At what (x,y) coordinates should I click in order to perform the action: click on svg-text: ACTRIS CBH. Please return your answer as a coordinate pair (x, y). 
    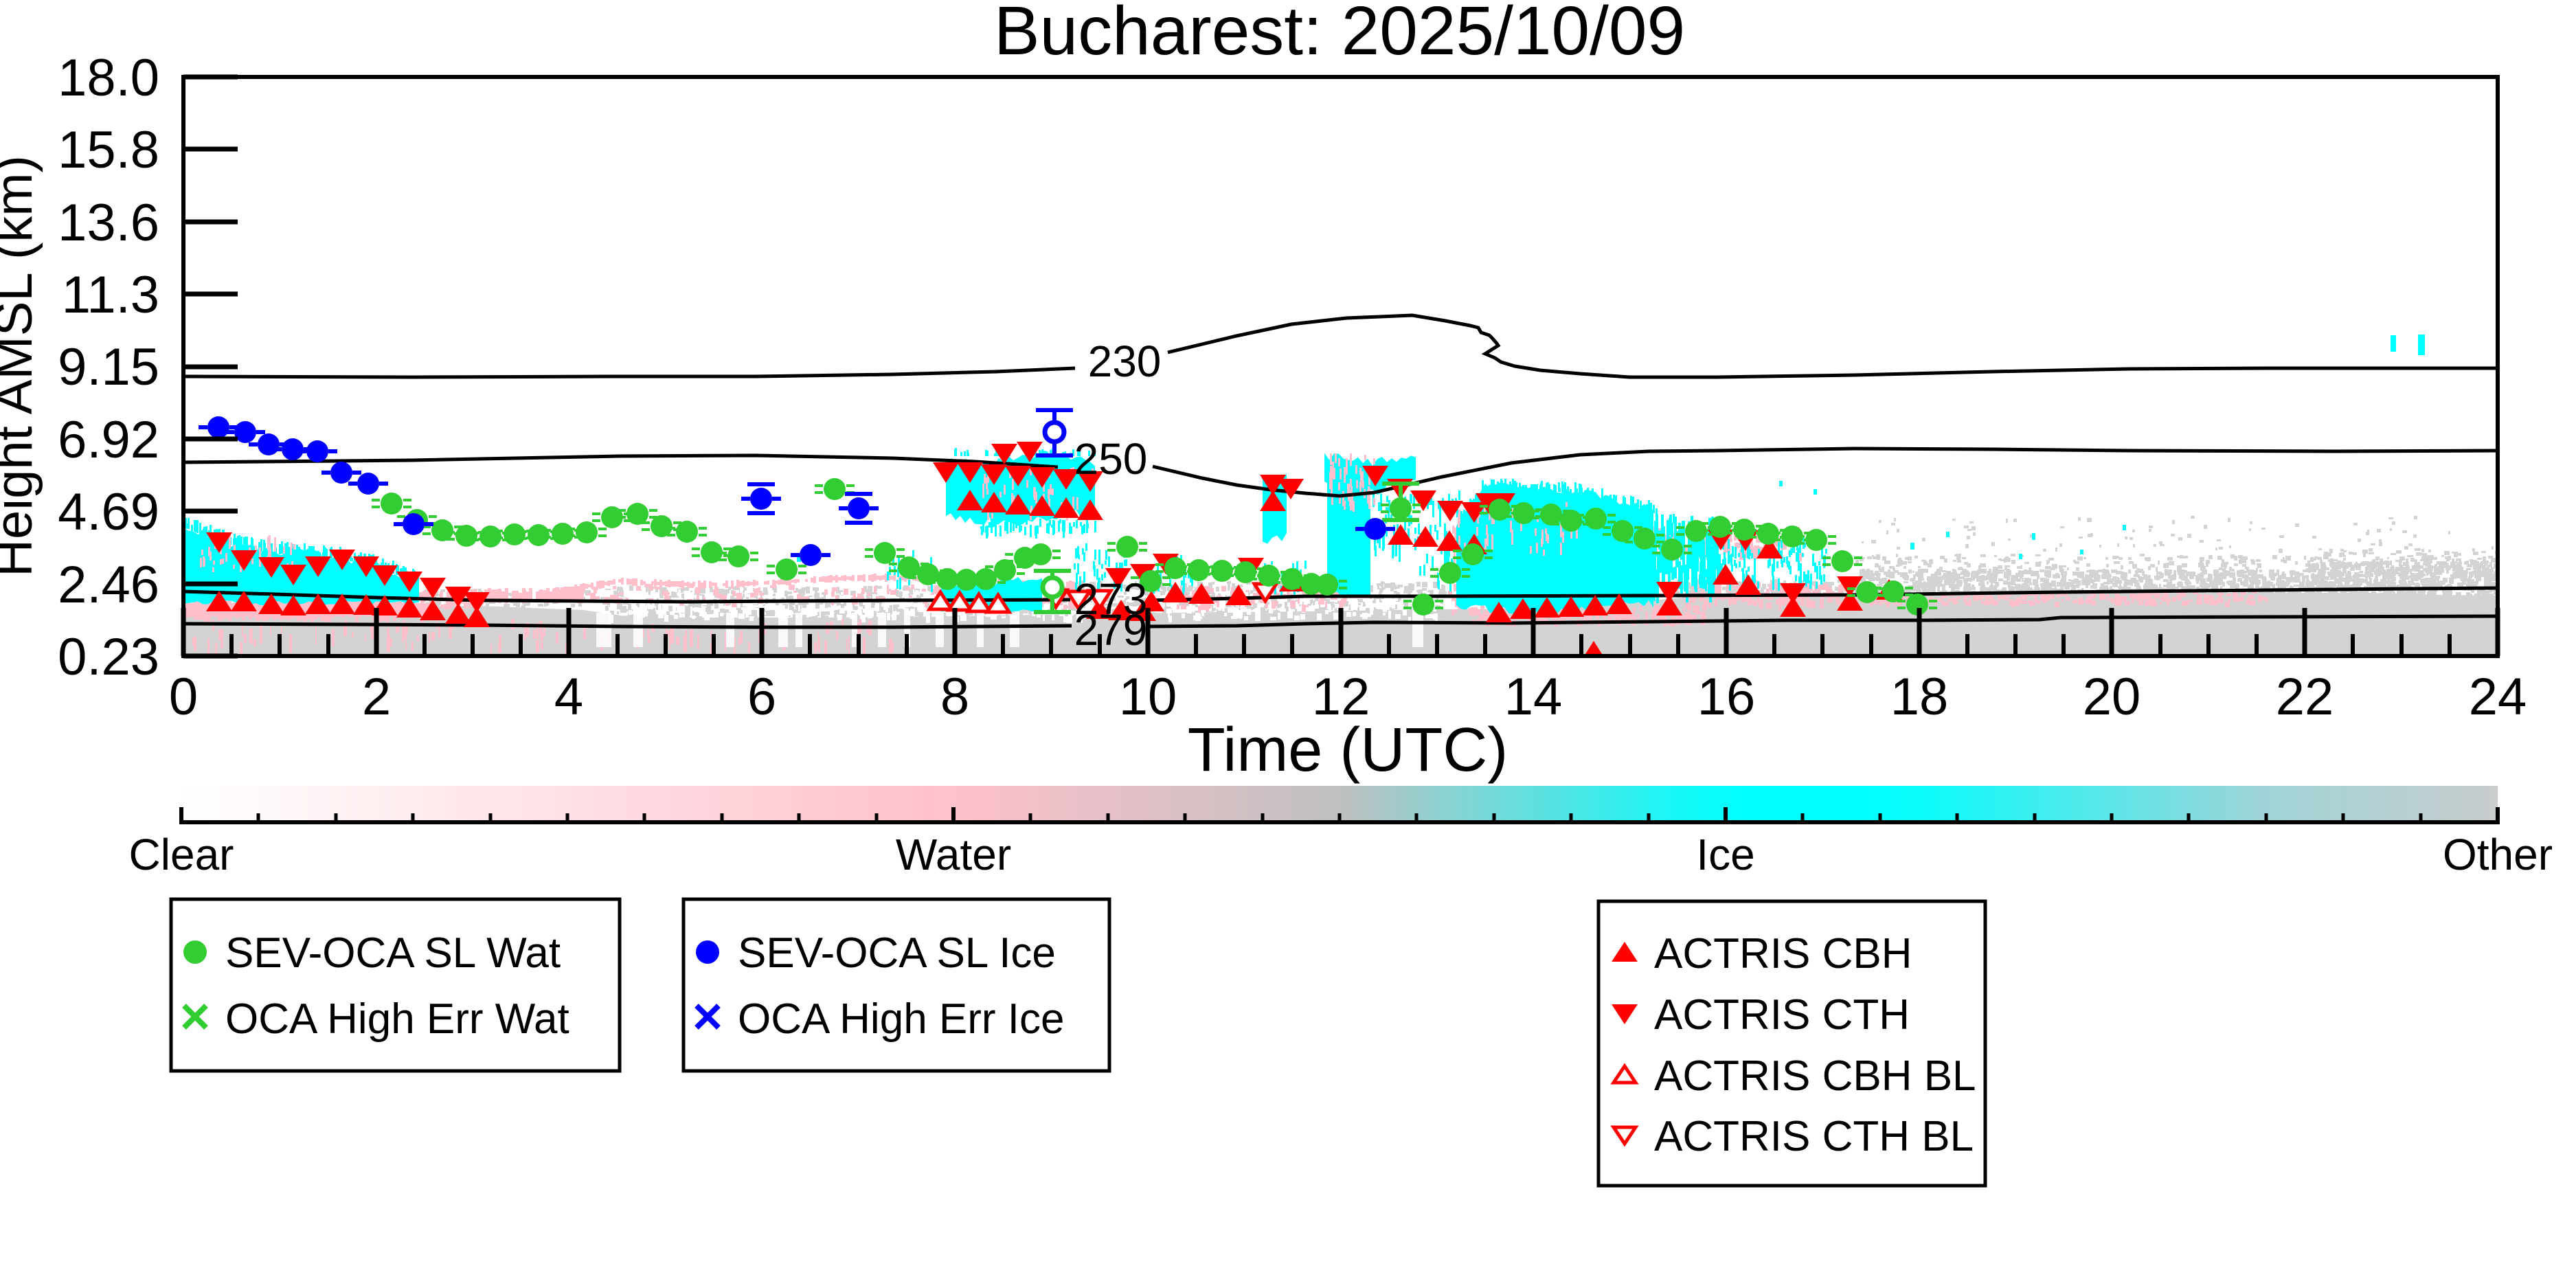
    Looking at the image, I should click on (1783, 954).